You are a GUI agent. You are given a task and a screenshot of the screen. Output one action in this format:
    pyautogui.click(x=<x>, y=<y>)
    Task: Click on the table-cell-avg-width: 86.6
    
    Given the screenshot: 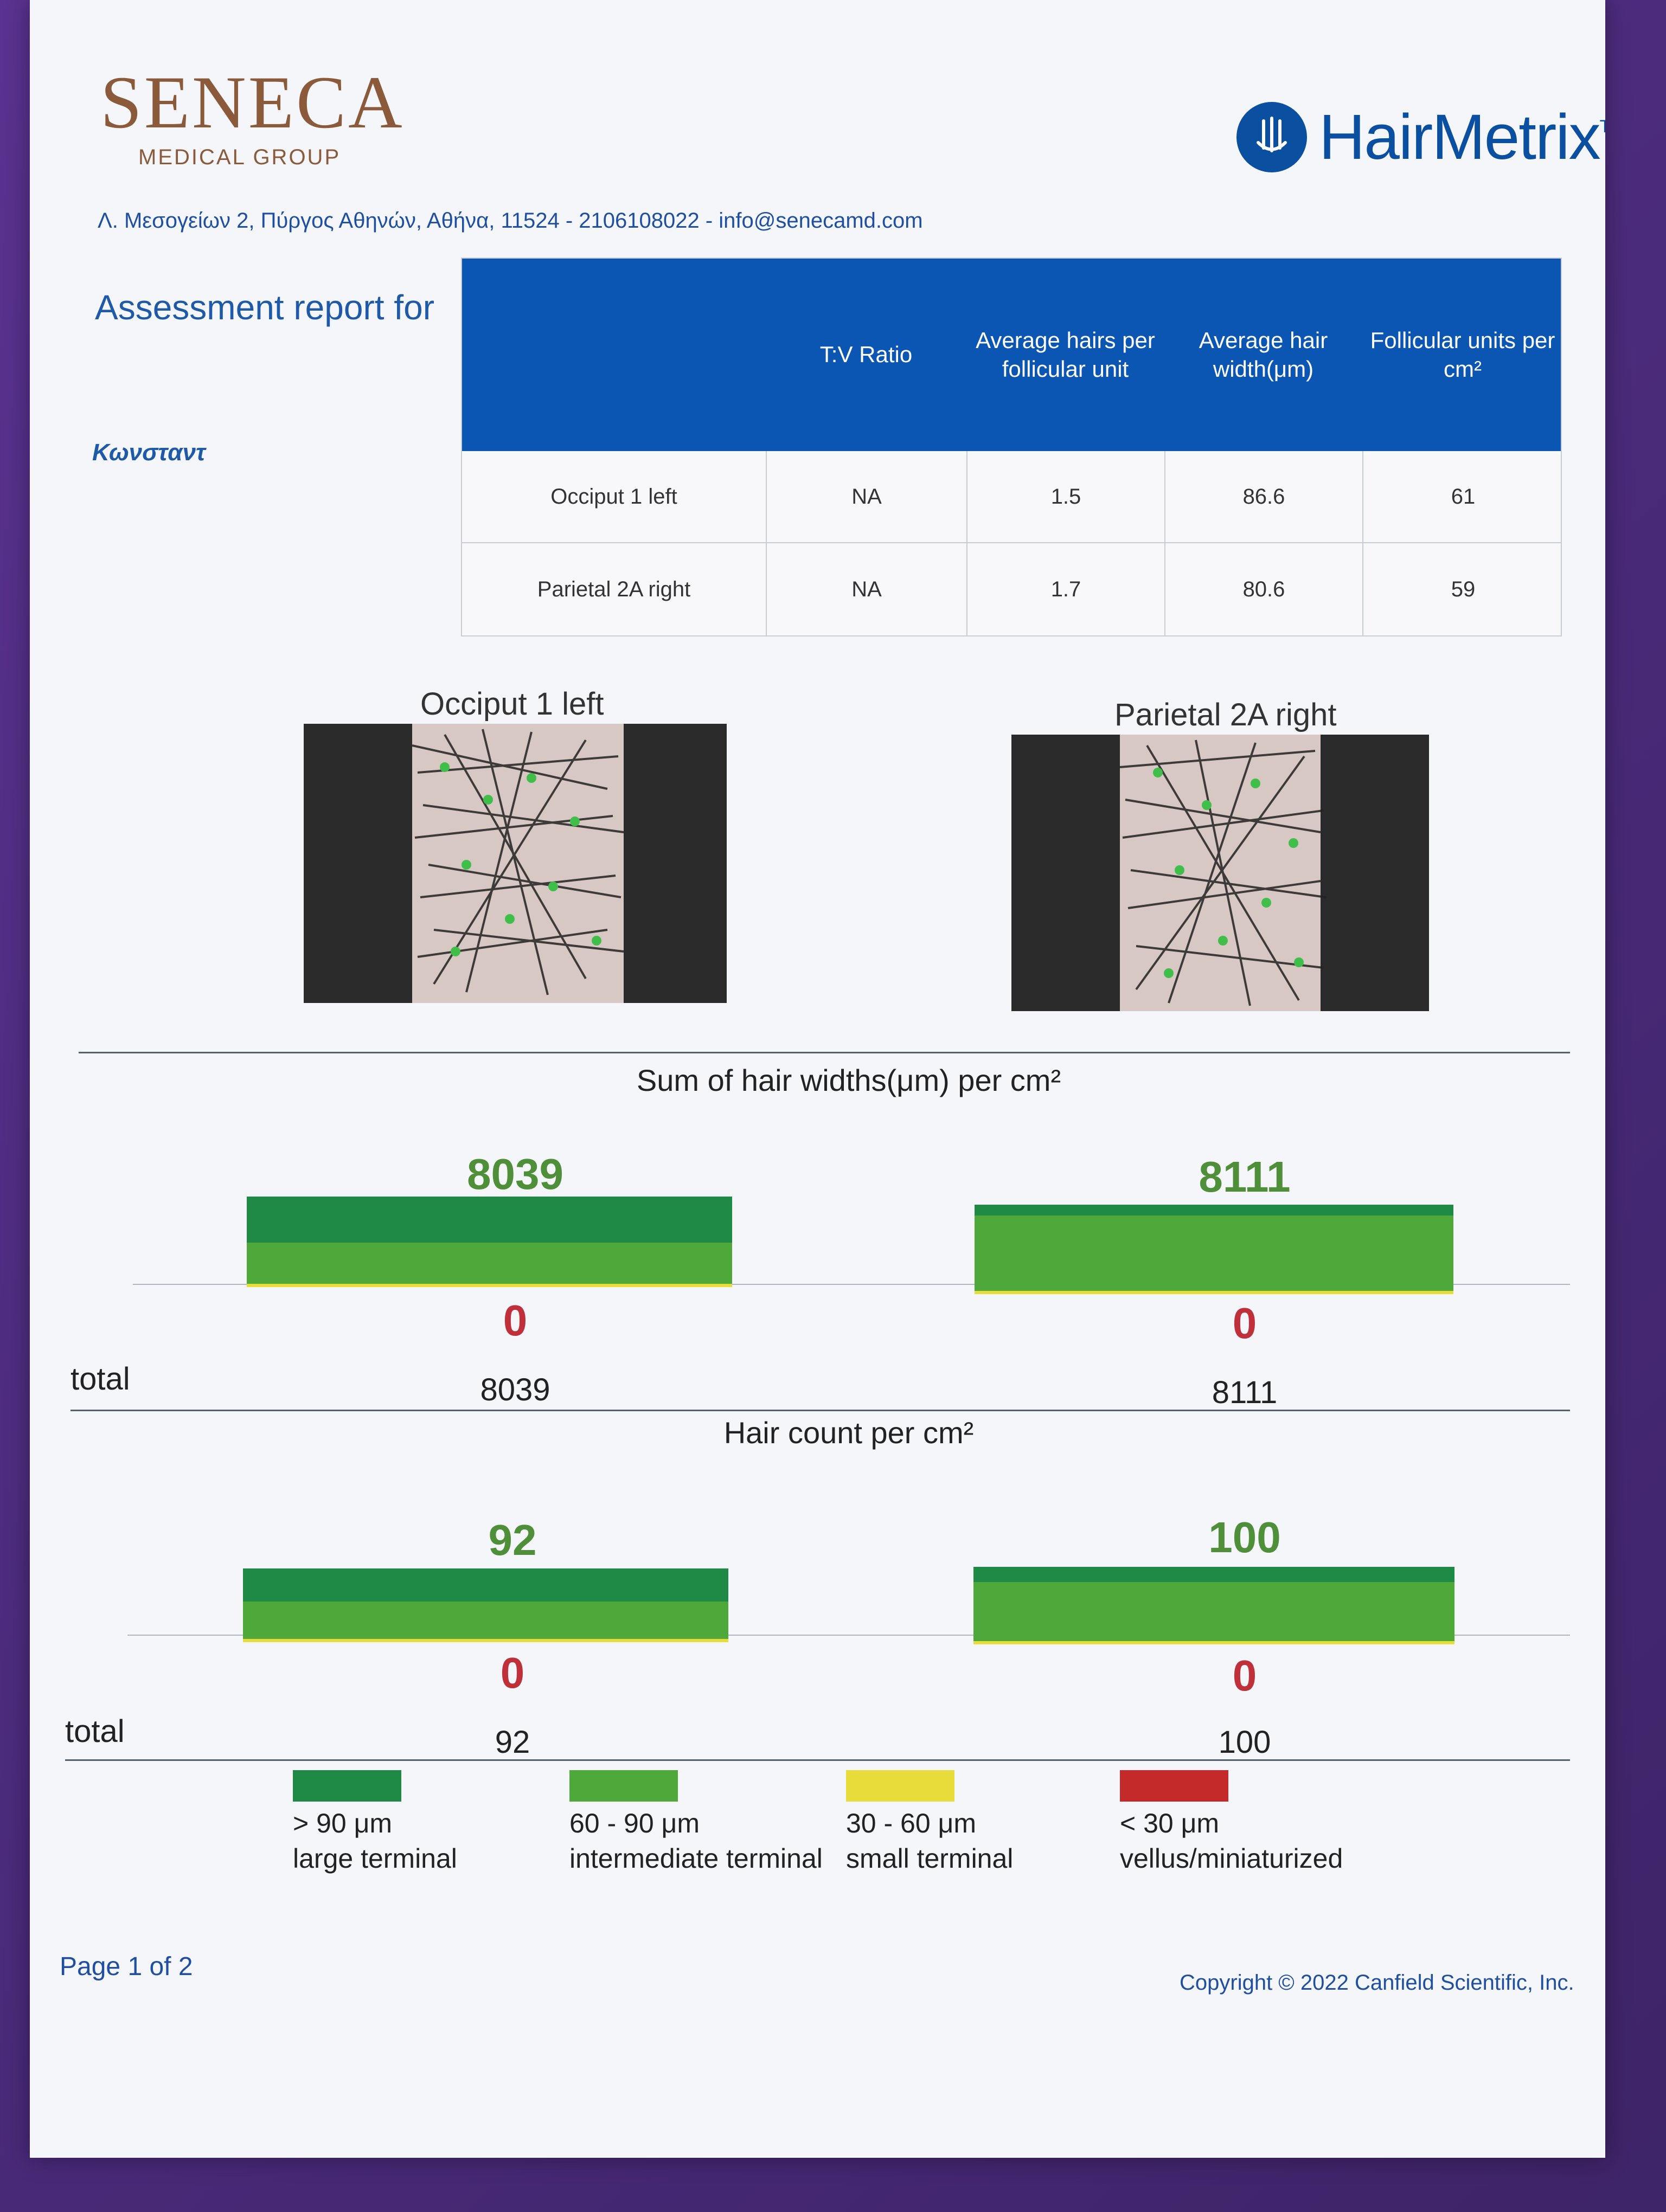 What is the action you would take?
    pyautogui.click(x=1263, y=496)
    